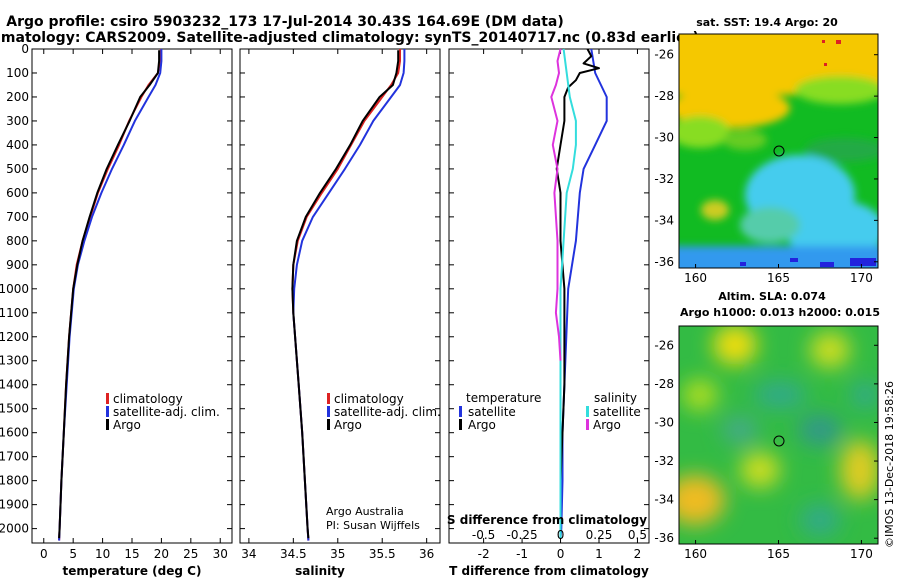 This screenshot has height=580, width=900. I want to click on depth-tick-label: 600, so click(17, 193).